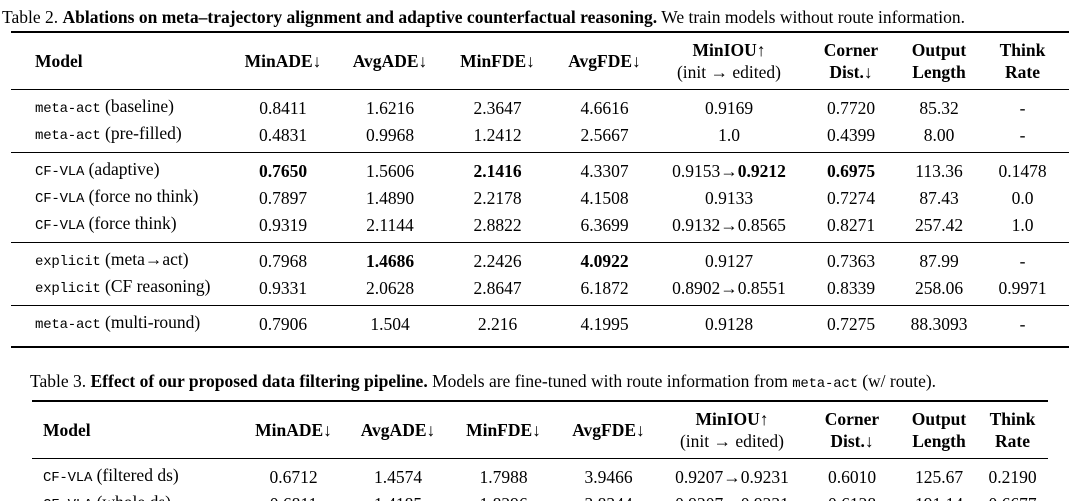  Describe the element at coordinates (1012, 495) in the screenshot. I see `cell-think-rate: 0.6677` at that location.